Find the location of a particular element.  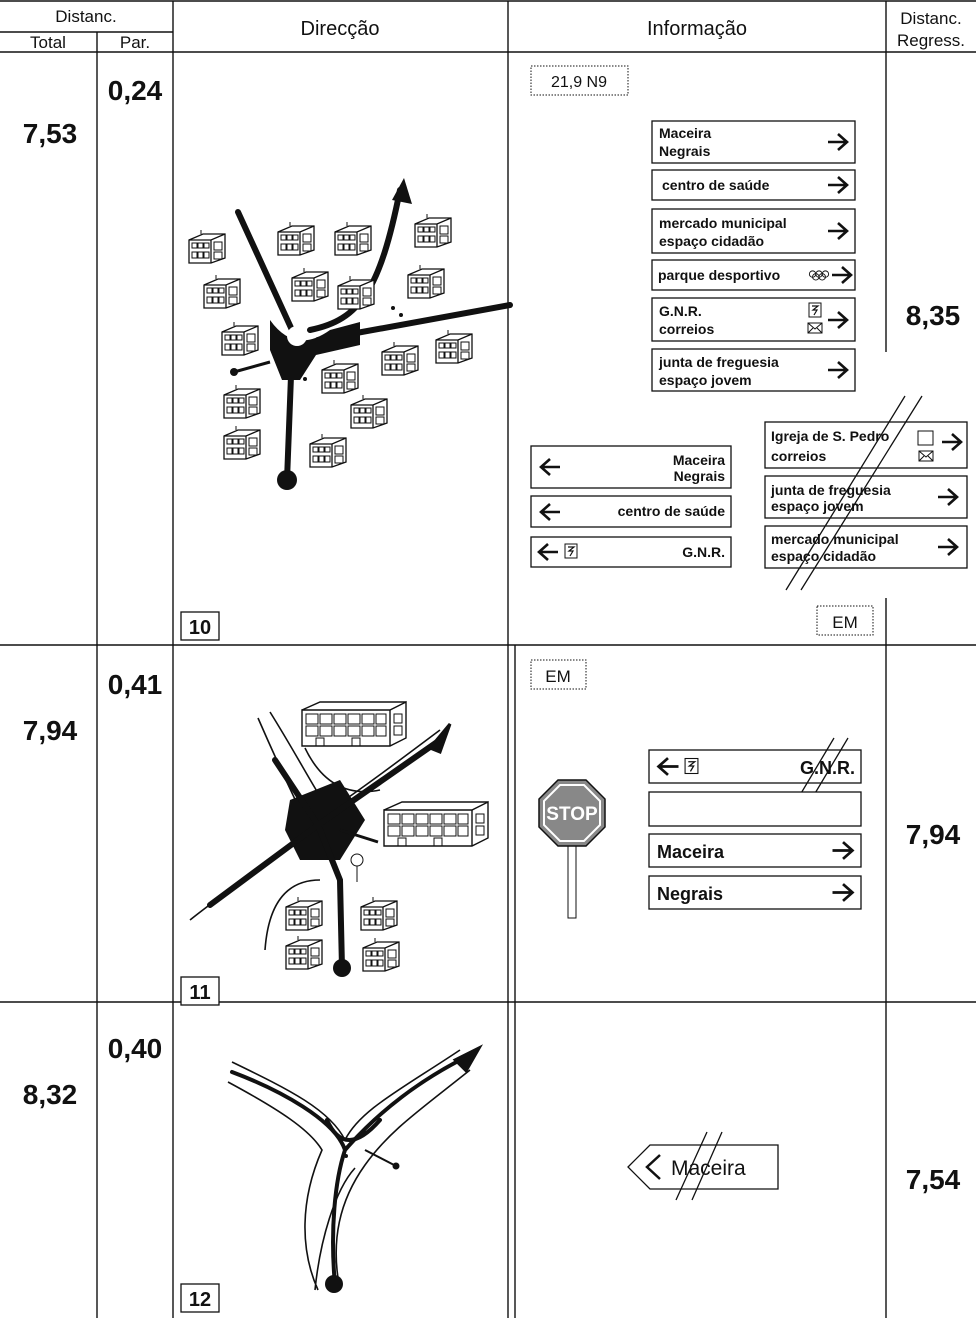

sign-text: Negrais is located at coordinates (700, 476).